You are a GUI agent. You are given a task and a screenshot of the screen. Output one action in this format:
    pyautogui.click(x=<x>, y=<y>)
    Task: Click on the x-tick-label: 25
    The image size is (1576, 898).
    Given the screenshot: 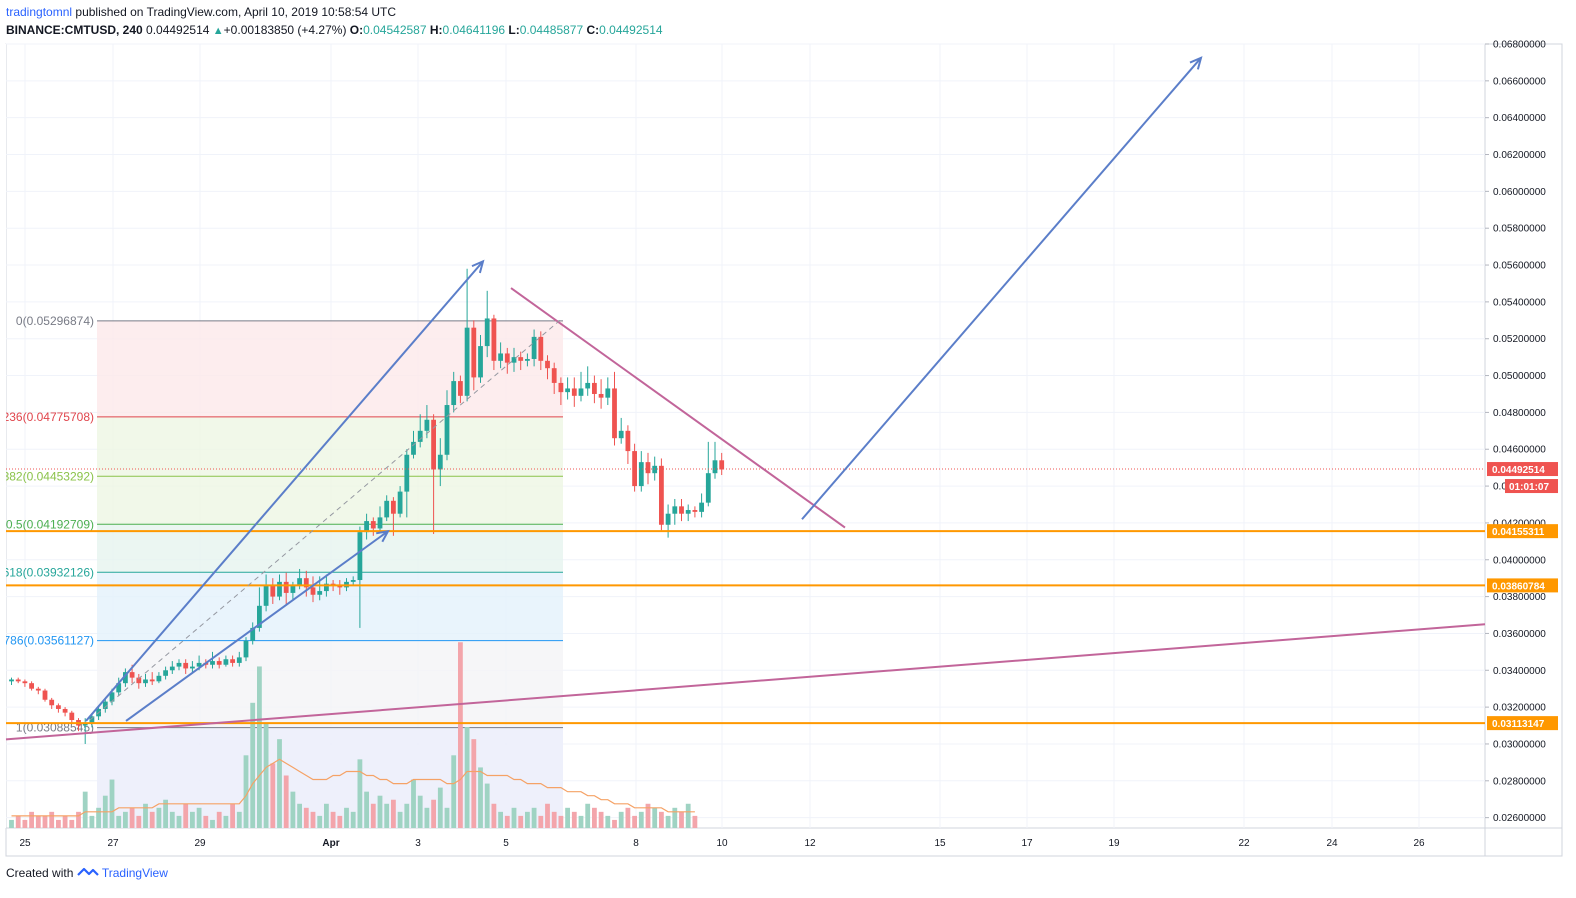 What is the action you would take?
    pyautogui.click(x=25, y=843)
    